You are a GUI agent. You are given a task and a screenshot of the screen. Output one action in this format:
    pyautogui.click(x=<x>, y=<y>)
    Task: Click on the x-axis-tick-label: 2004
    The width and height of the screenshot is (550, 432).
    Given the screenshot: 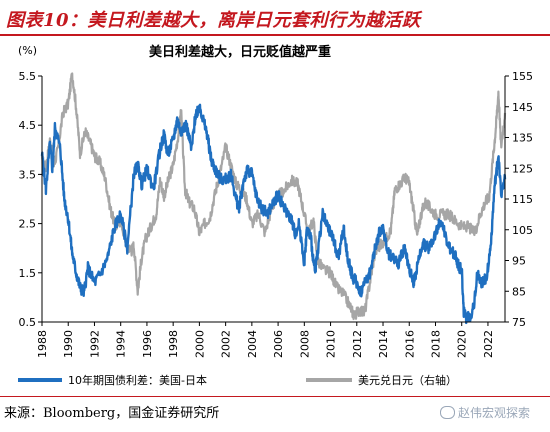 What is the action you would take?
    pyautogui.click(x=252, y=344)
    